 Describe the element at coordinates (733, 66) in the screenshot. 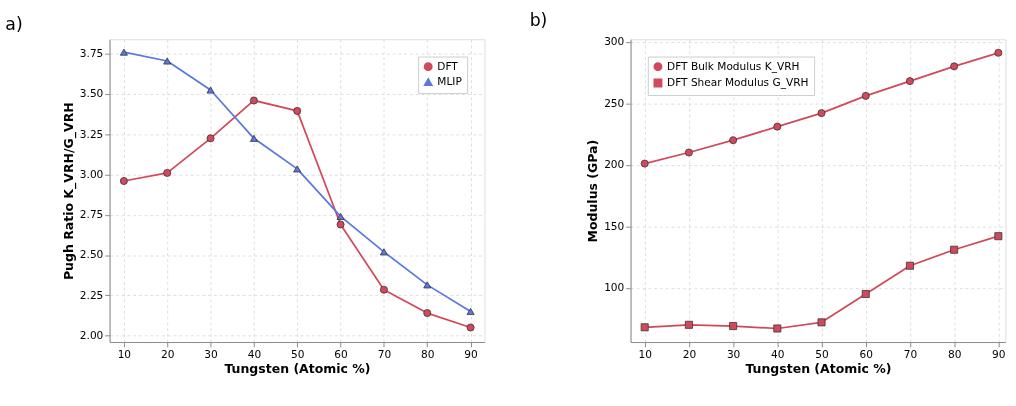

I see `legend-label: DFT Bulk Modulus K_VRH` at that location.